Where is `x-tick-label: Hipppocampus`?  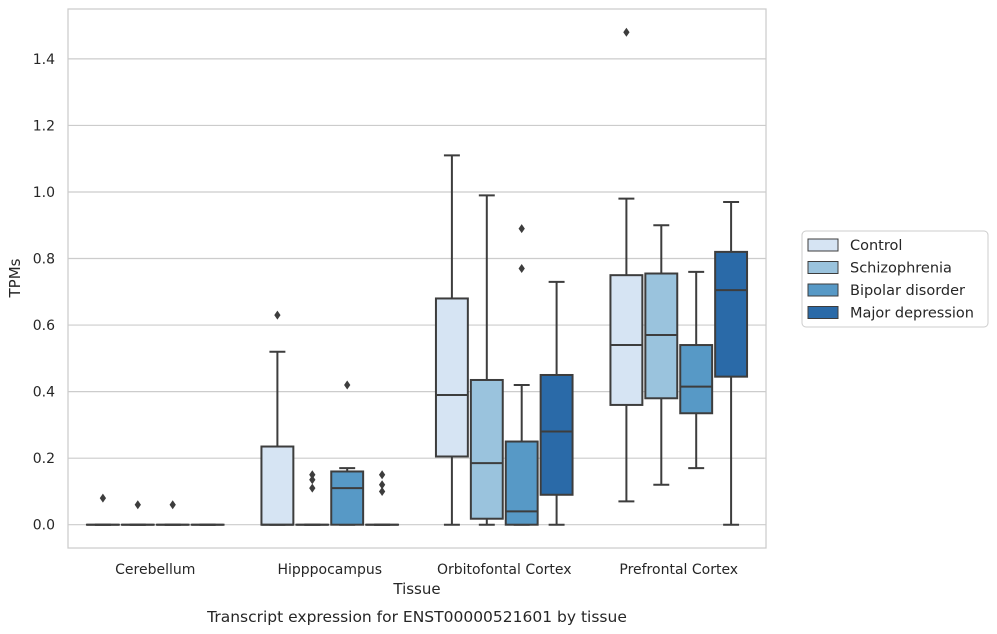 x-tick-label: Hipppocampus is located at coordinates (329, 570).